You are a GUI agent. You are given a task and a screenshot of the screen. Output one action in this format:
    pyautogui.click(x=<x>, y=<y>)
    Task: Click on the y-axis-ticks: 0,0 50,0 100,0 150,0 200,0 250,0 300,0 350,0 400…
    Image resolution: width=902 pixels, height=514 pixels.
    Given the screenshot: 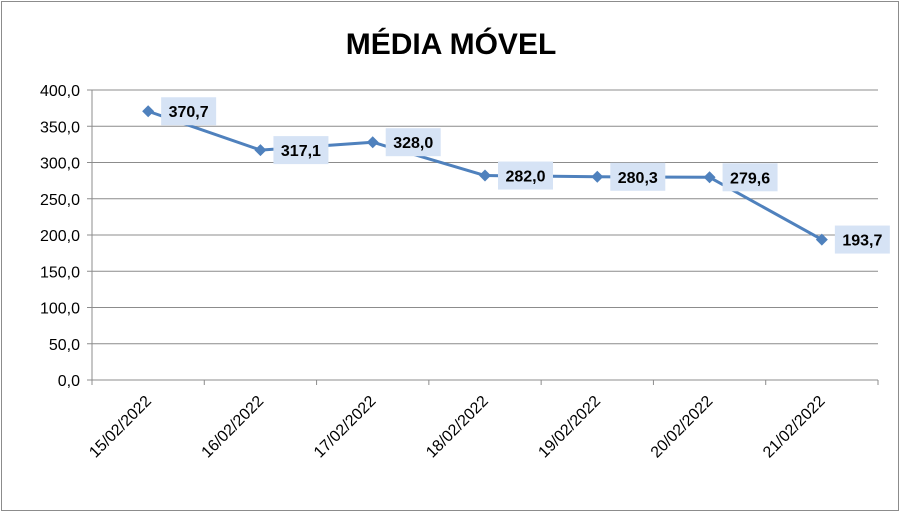 What is the action you would take?
    pyautogui.click(x=66, y=236)
    